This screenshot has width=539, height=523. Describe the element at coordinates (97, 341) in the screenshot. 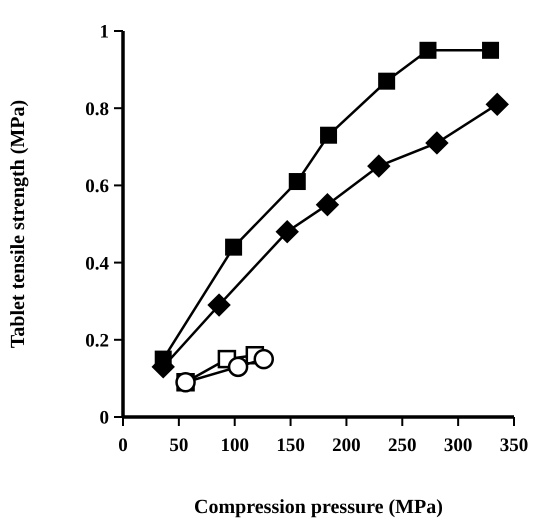

I see `y-tick-label: 0.2` at that location.